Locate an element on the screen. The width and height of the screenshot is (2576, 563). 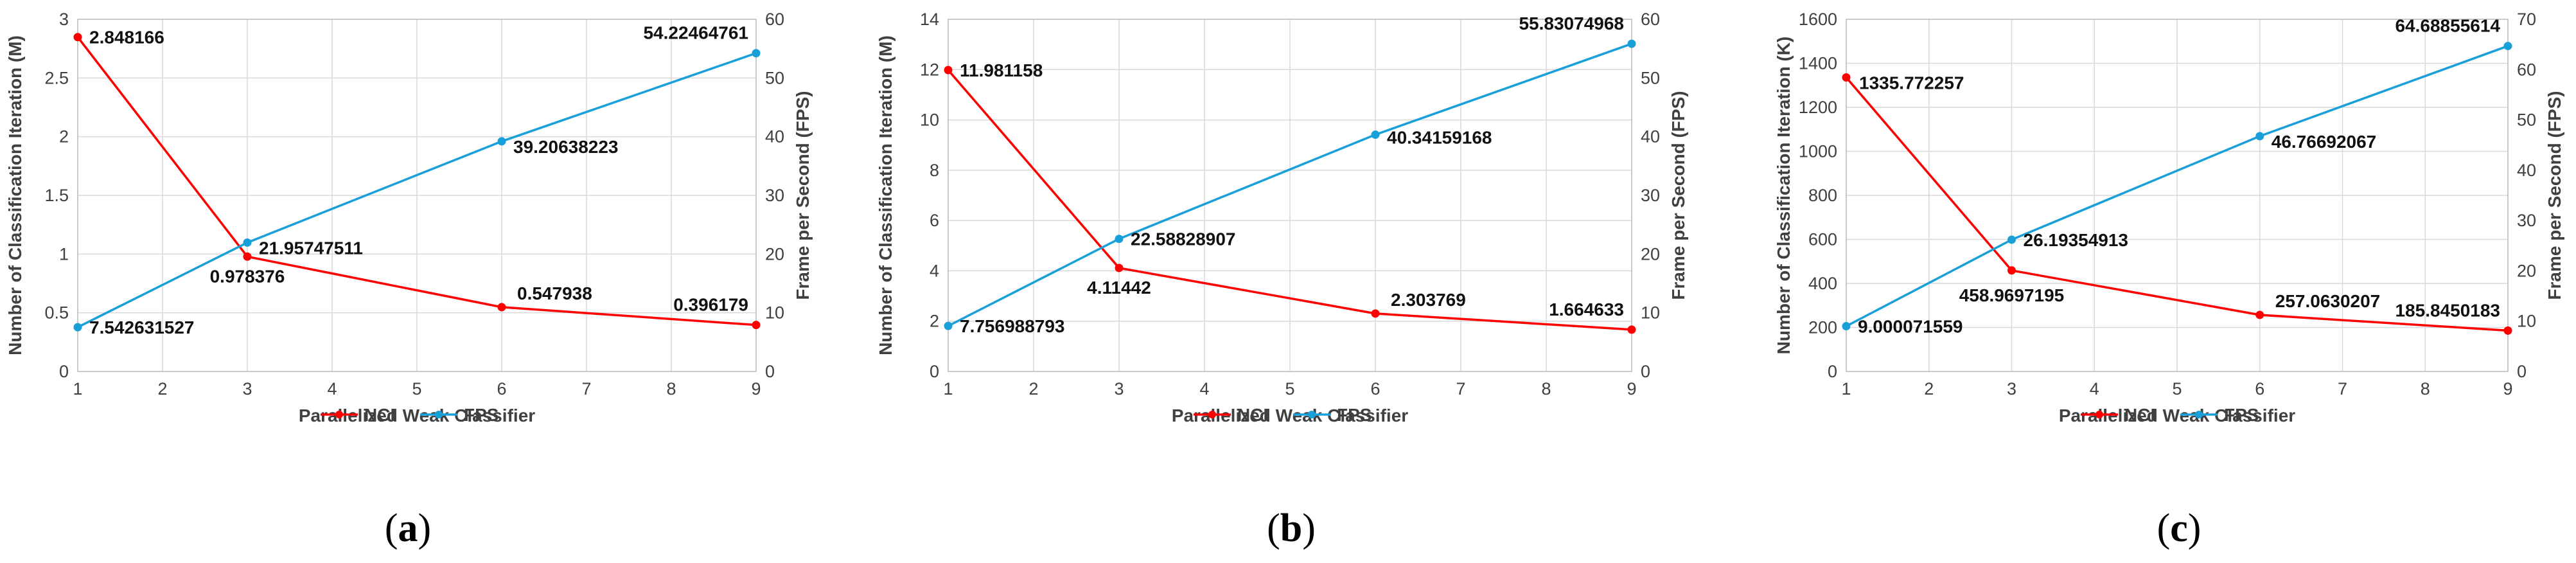
nci-data-label: 11.981158 is located at coordinates (1001, 70).